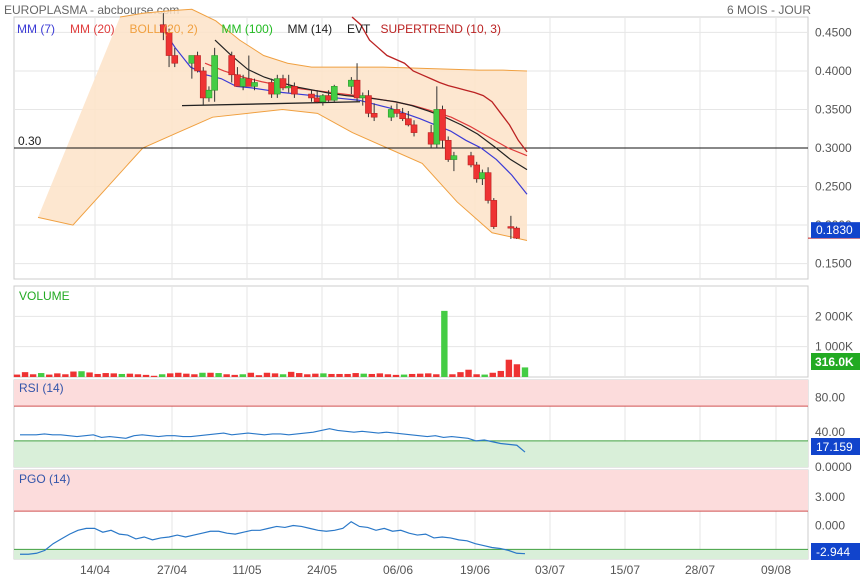  I want to click on rsi-overbought-zone, so click(411, 393).